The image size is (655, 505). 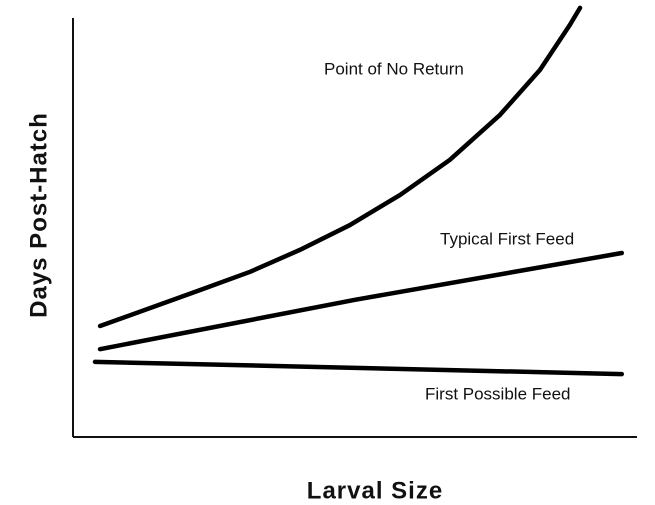 I want to click on curve, so click(x=358, y=368).